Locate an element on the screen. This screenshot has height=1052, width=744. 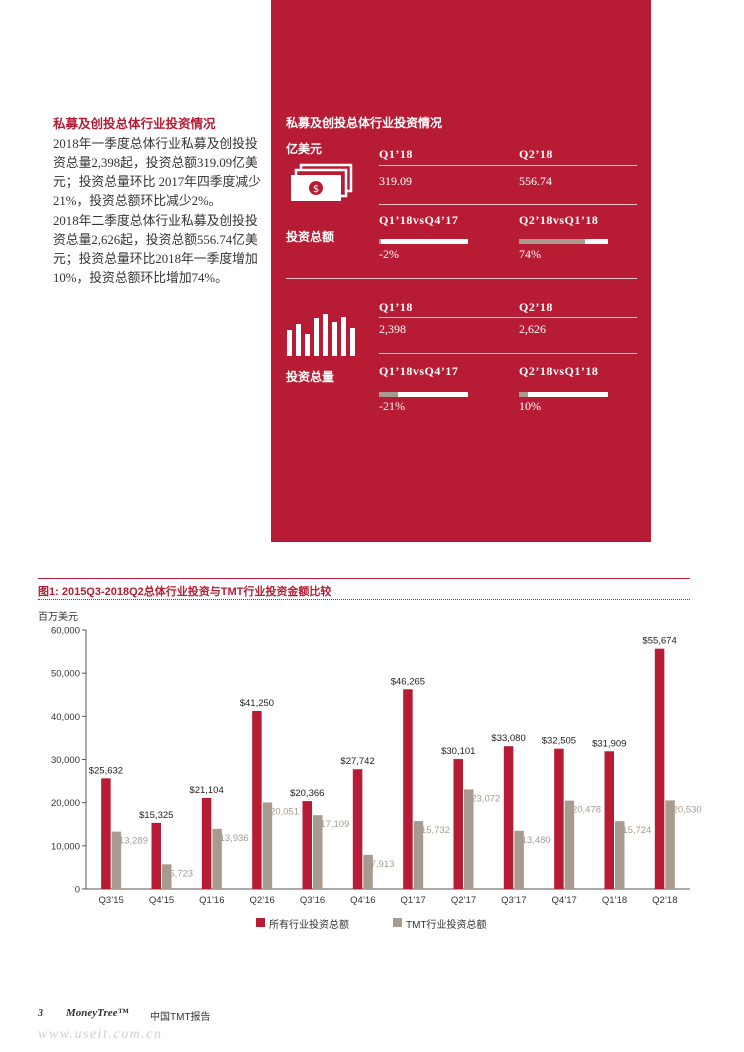
data-label-all: $41,250 is located at coordinates (257, 703).